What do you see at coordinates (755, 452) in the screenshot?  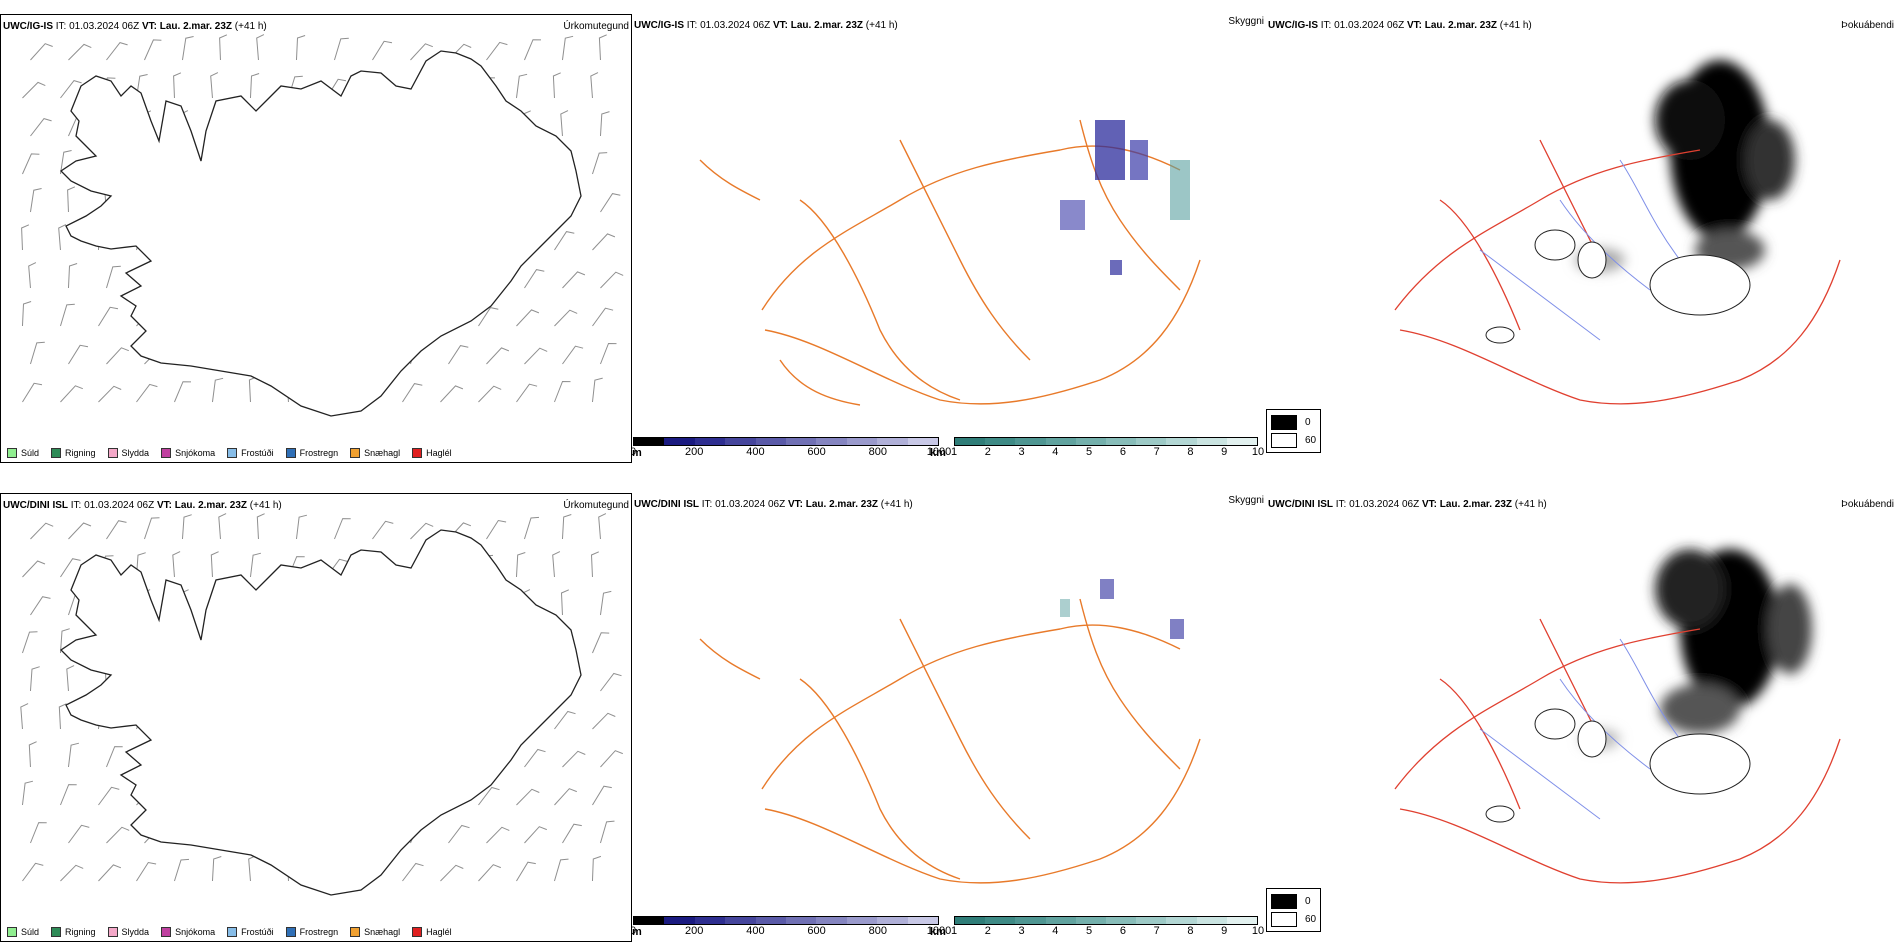 I see `colorbar-tick-label: 400` at bounding box center [755, 452].